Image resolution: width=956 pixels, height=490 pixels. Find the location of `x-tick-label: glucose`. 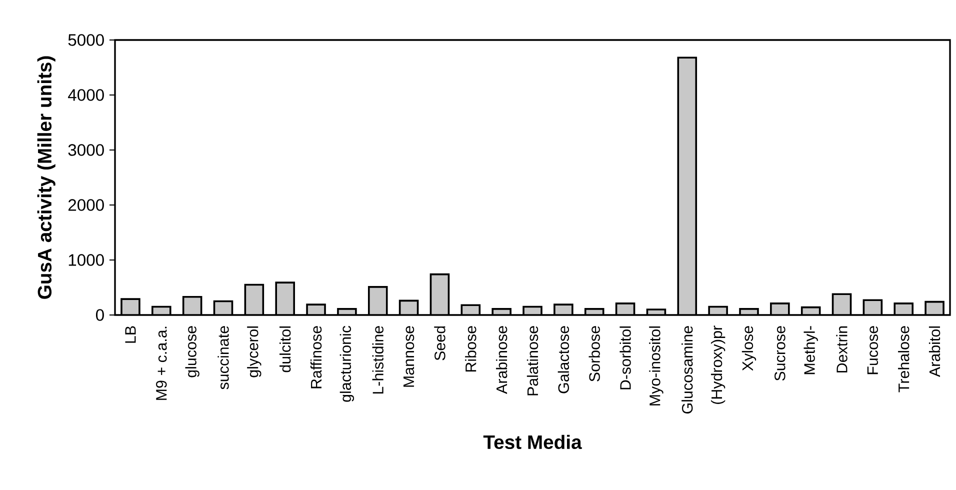

x-tick-label: glucose is located at coordinates (192, 352).